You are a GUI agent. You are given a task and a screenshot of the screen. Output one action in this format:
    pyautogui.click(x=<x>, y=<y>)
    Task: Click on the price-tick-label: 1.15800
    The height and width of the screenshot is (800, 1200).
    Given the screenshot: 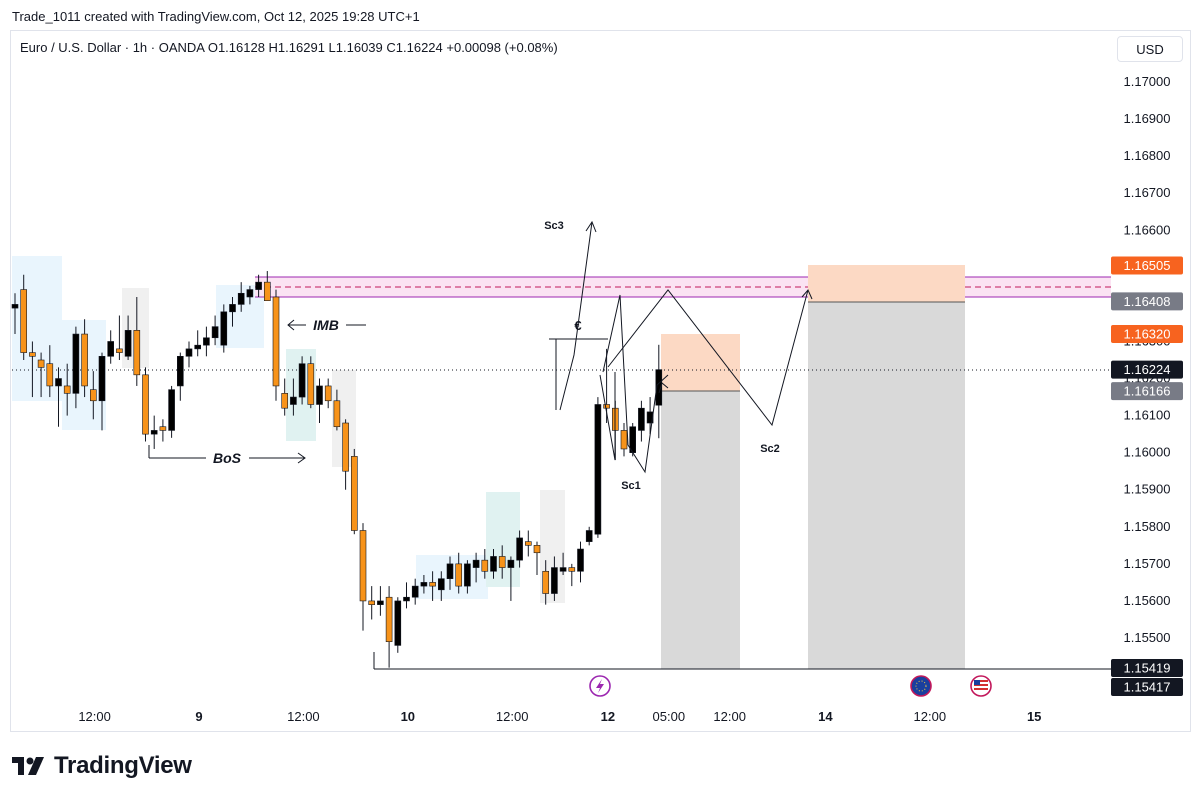 What is the action you would take?
    pyautogui.click(x=1147, y=526)
    